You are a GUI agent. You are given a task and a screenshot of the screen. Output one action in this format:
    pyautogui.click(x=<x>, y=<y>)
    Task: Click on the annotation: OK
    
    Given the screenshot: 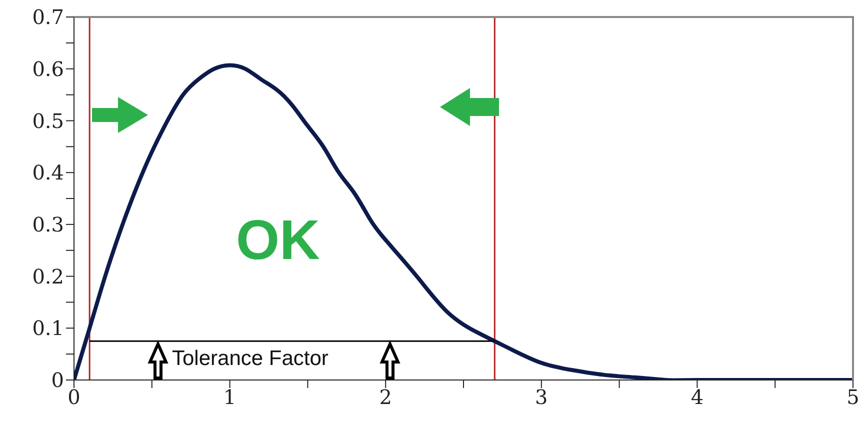 What is the action you would take?
    pyautogui.click(x=278, y=239)
    